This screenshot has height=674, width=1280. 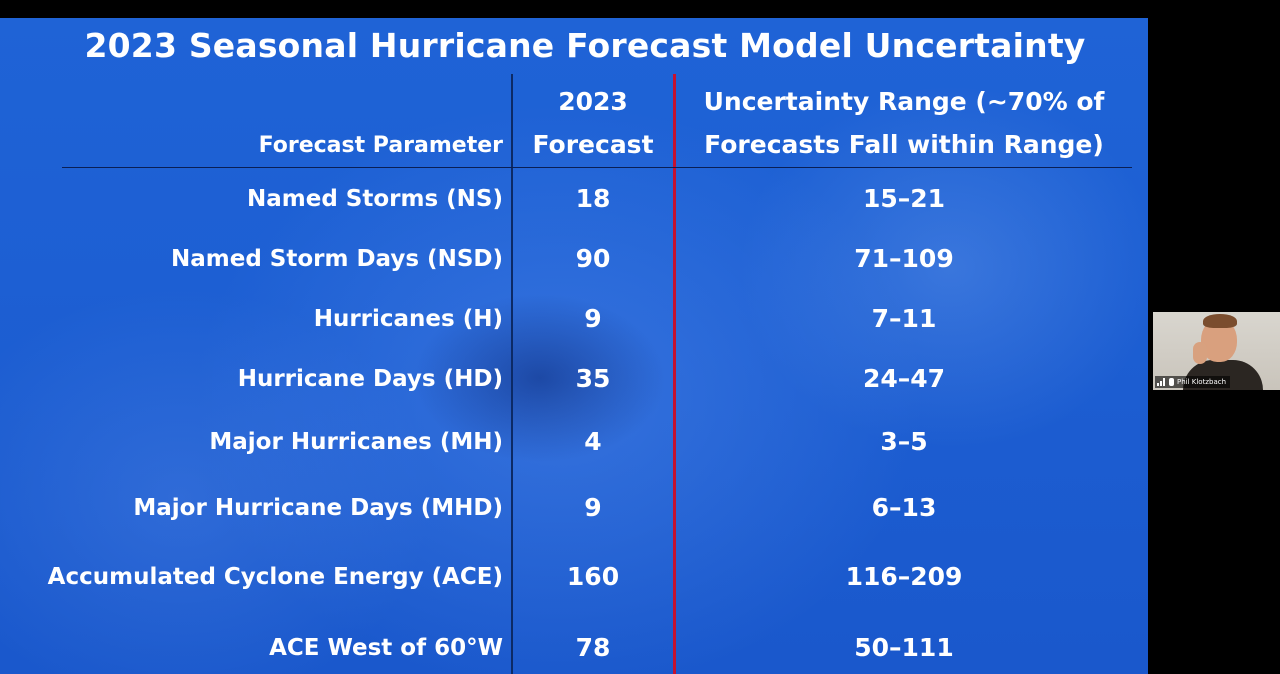 I want to click on range-cell: 6–13, so click(x=904, y=507).